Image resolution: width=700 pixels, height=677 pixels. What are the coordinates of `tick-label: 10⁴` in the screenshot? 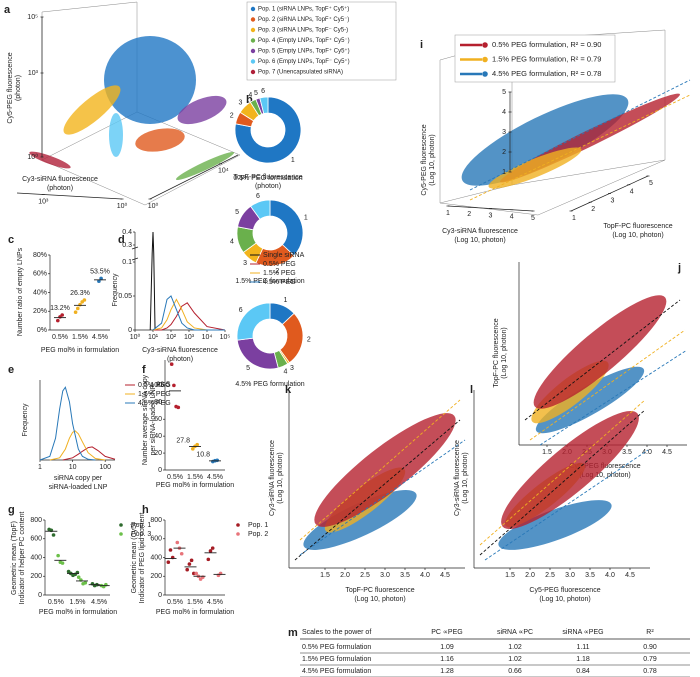 It's located at (223, 171).